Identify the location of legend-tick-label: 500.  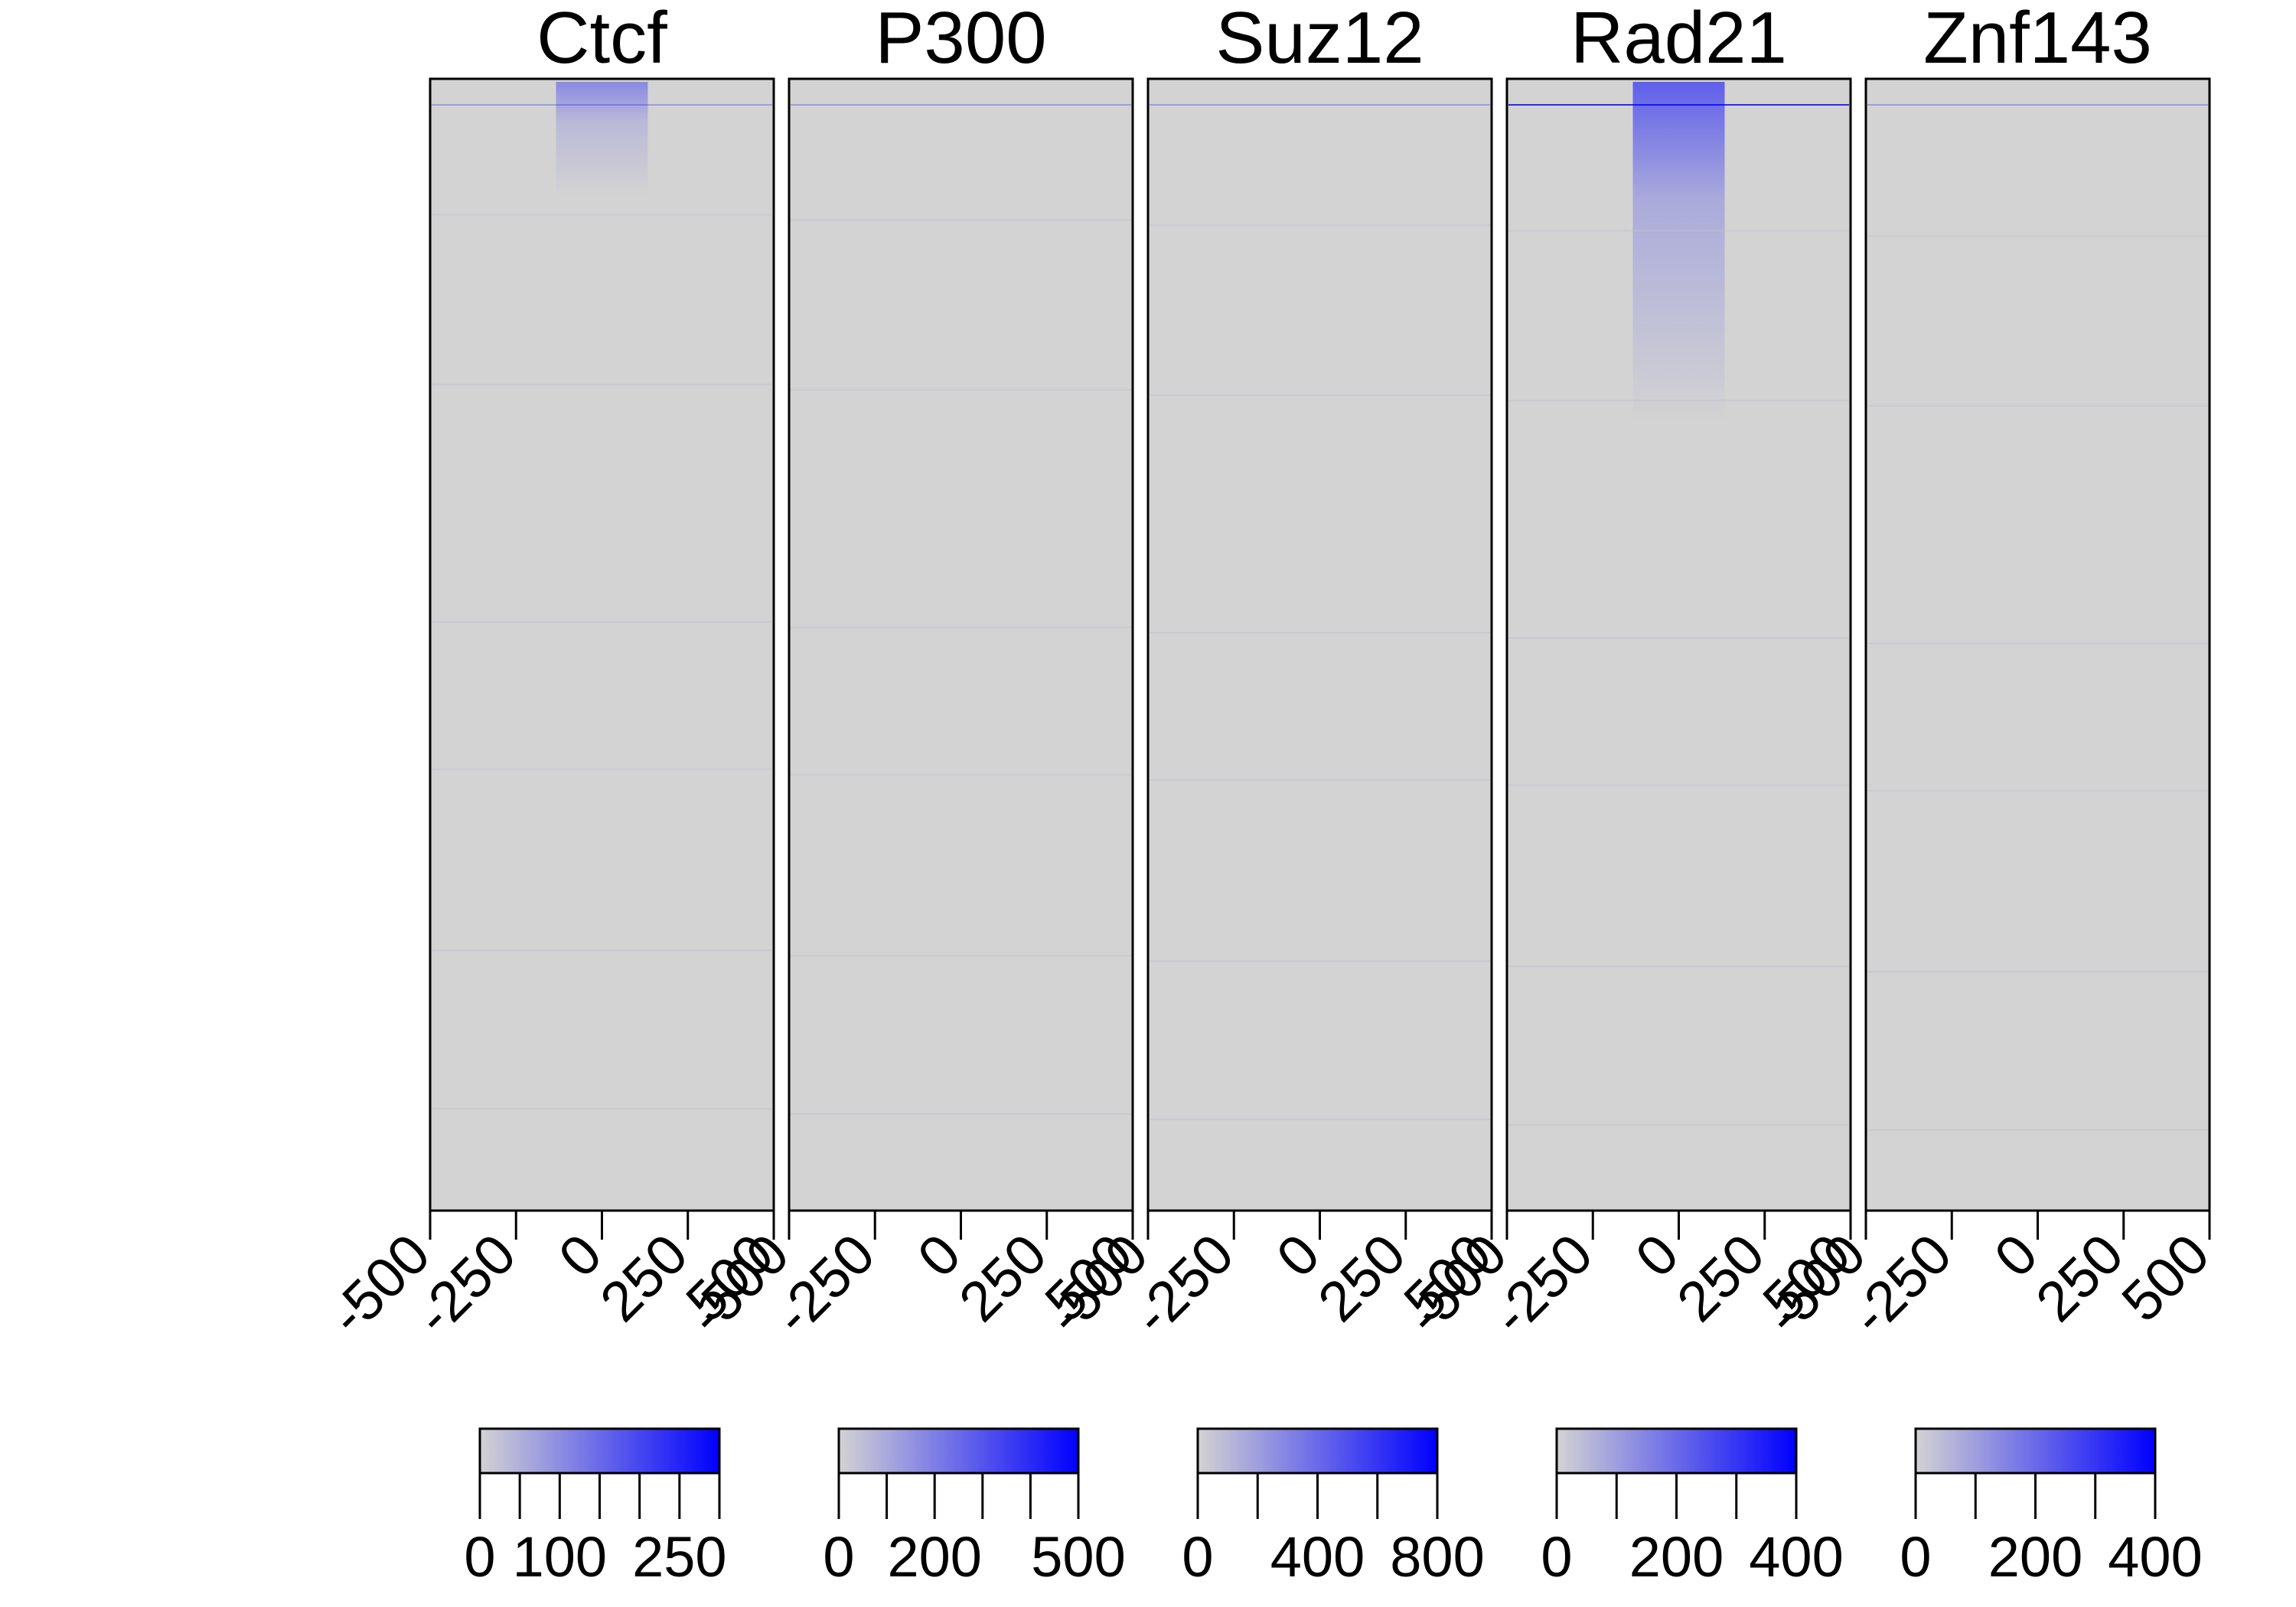
(1078, 1557).